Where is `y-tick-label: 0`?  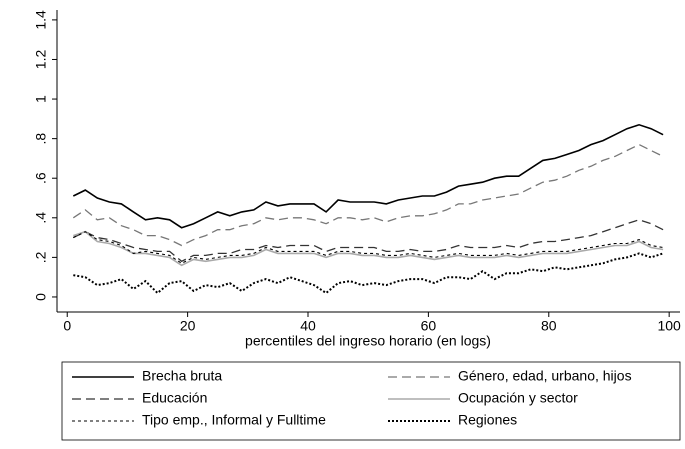
y-tick-label: 0 is located at coordinates (41, 297).